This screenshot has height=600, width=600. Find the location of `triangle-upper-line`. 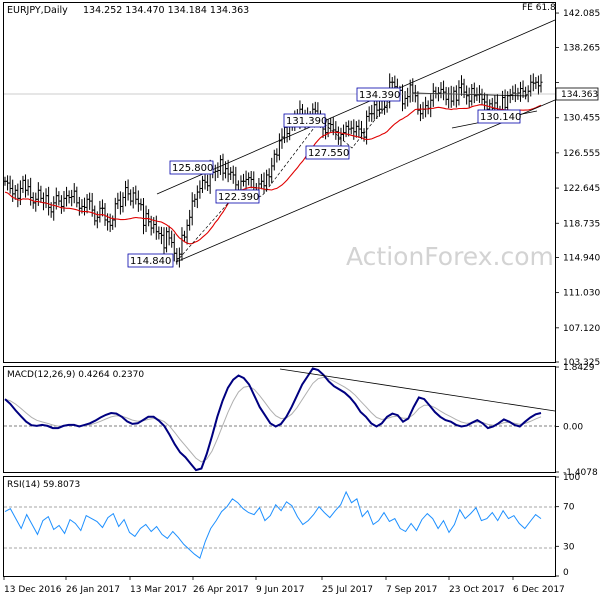

triangle-upper-line is located at coordinates (471, 94).